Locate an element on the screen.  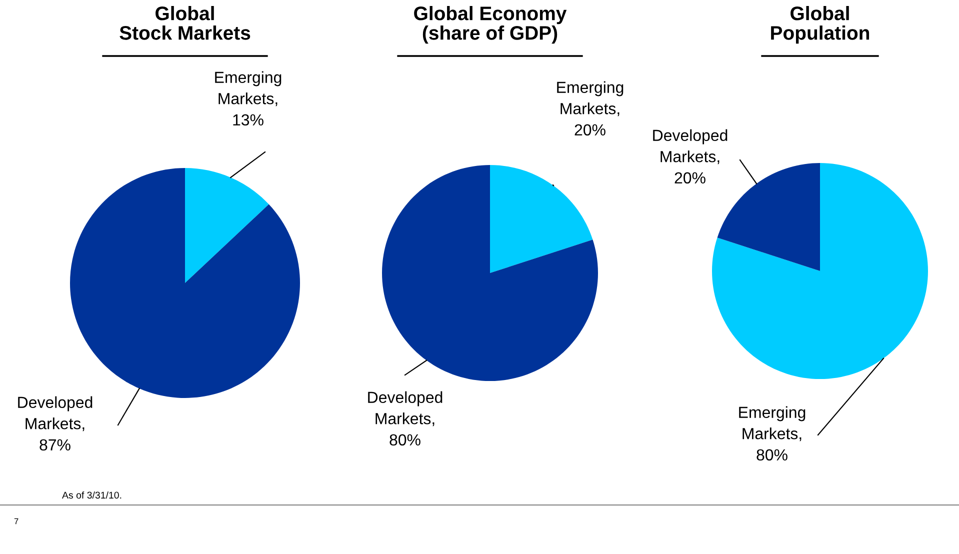
chart-title: Global Stock Markets is located at coordinates (185, 23).